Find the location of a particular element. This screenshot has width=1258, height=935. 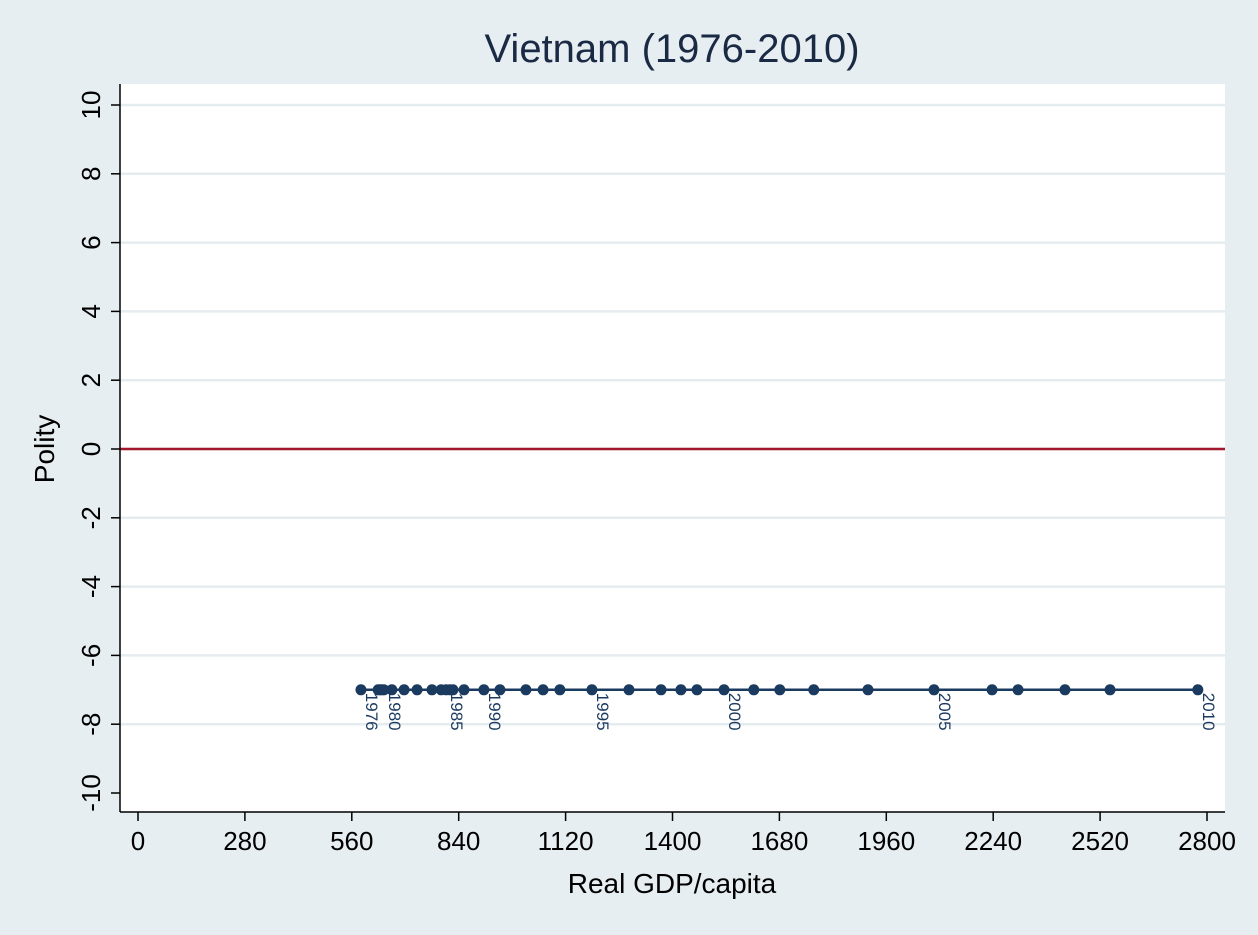

x-tick-label: 1400 is located at coordinates (673, 841).